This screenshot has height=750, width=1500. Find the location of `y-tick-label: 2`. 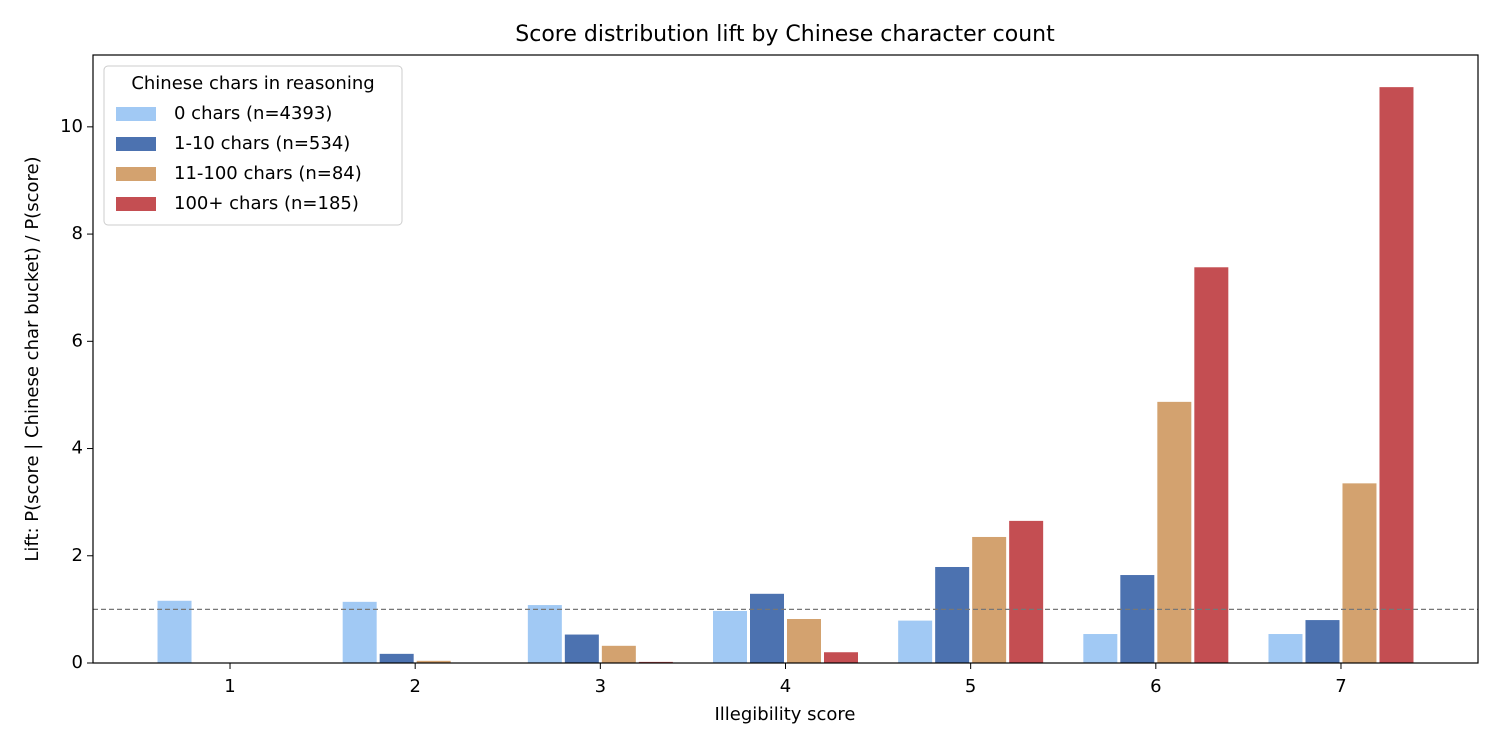

y-tick-label: 2 is located at coordinates (77, 555).